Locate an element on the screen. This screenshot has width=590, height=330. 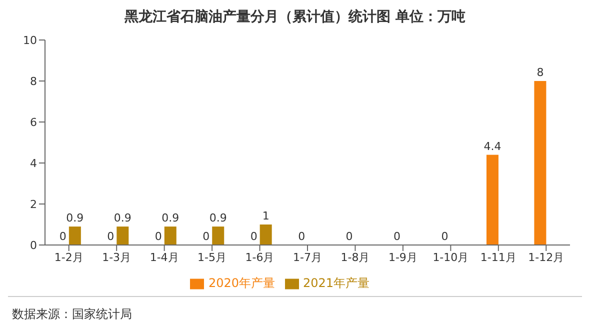
y-tick-label: 10 is located at coordinates (30, 40).